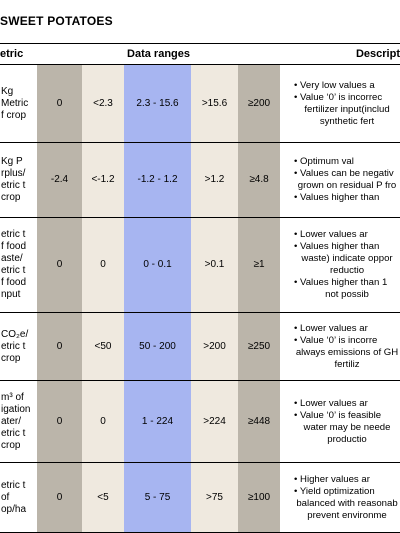 Image resolution: width=400 pixels, height=533 pixels. I want to click on header-metric: etric, so click(18, 54).